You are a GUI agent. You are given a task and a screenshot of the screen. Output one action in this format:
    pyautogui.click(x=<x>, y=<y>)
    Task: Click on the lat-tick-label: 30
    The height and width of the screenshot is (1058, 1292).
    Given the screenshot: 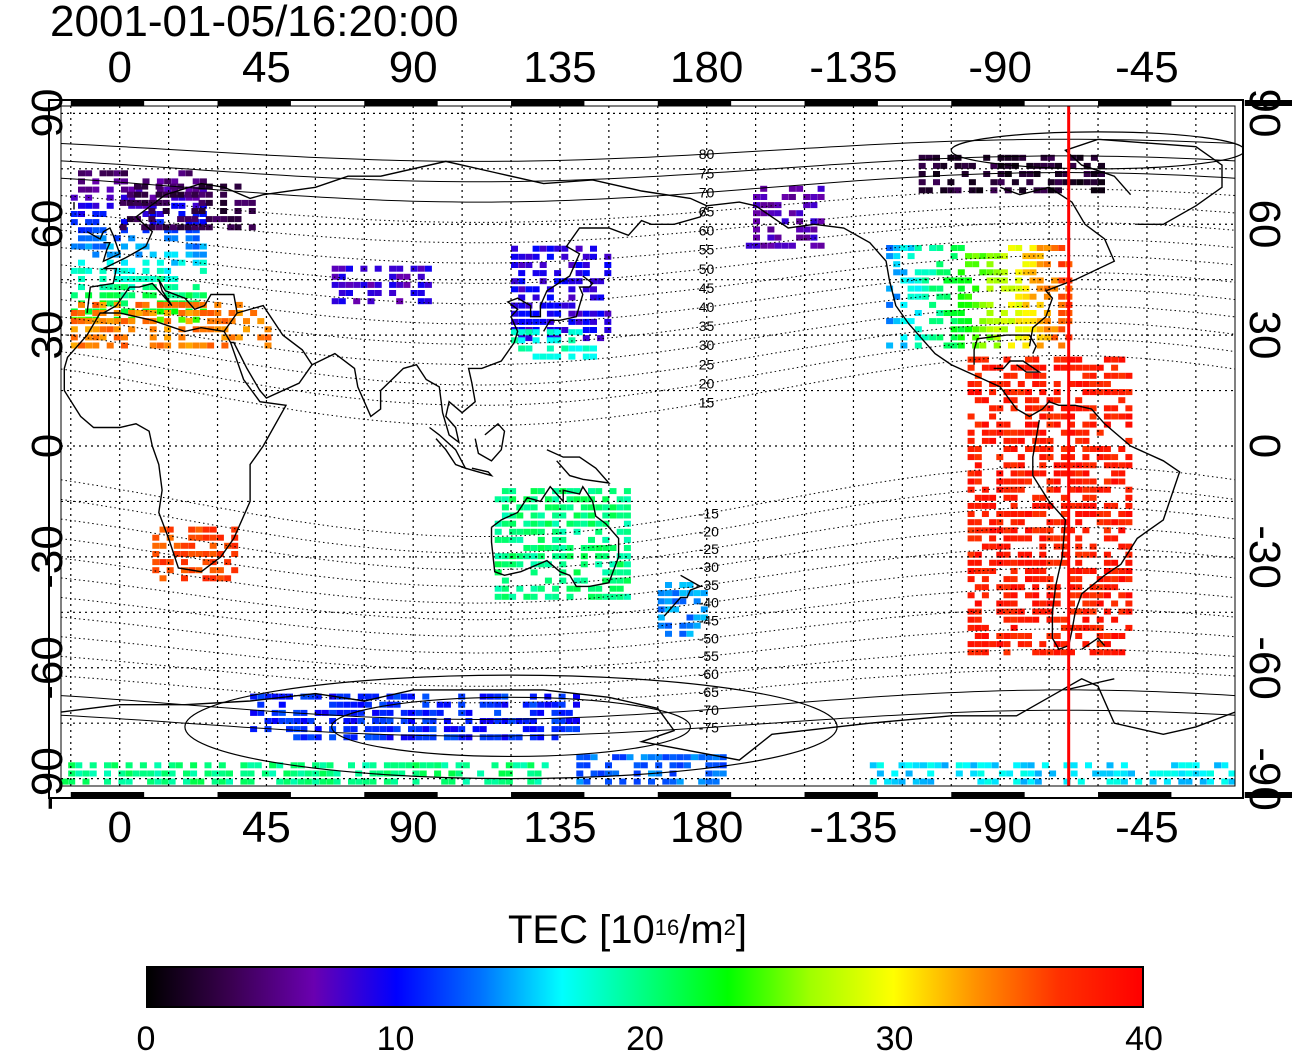 What is the action you would take?
    pyautogui.click(x=1264, y=335)
    